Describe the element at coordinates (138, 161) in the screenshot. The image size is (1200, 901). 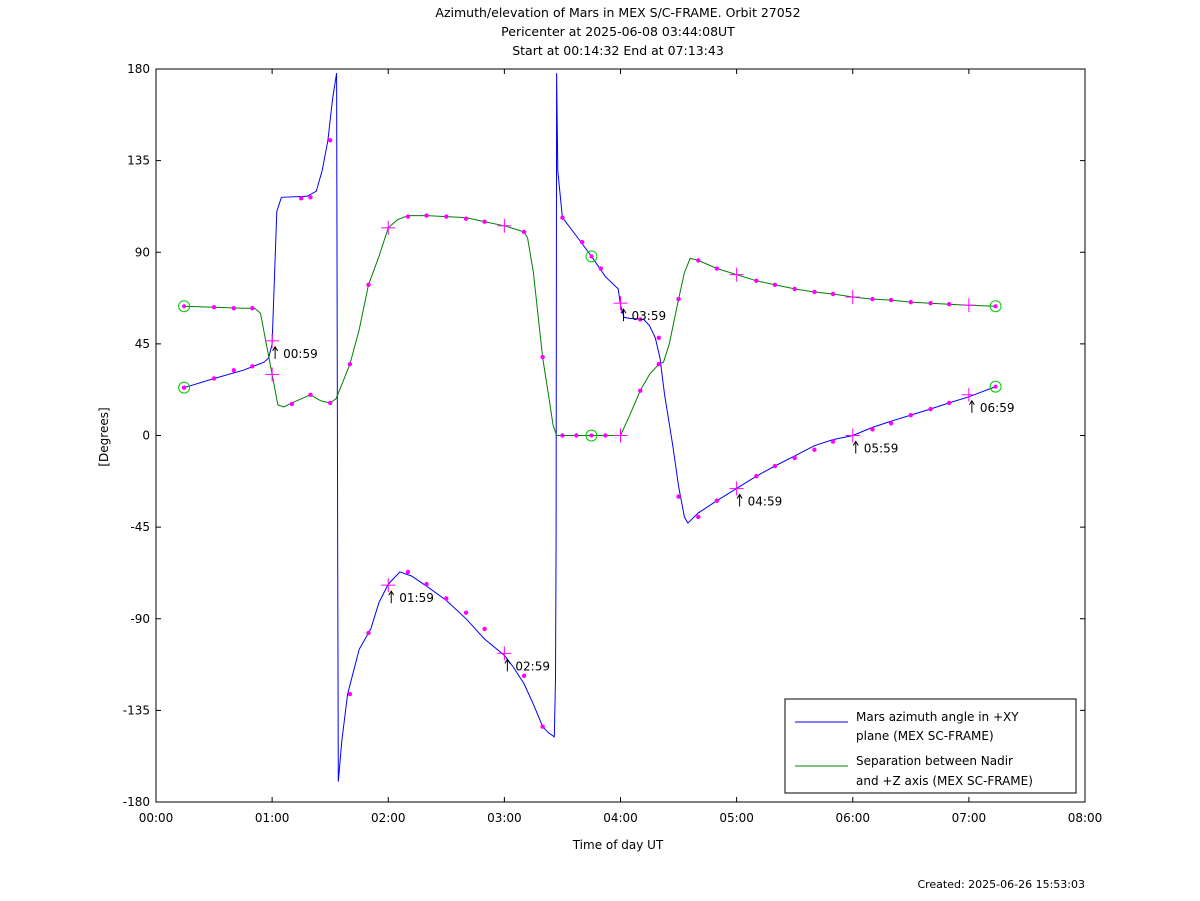
I see `y-tick-label: 135` at that location.